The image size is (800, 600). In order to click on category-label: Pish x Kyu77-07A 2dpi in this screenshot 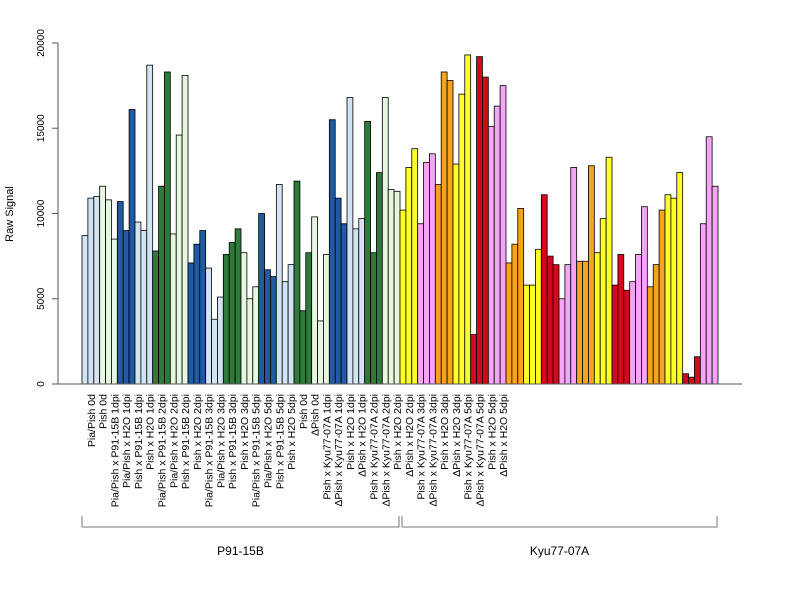, I will do `click(375, 447)`.